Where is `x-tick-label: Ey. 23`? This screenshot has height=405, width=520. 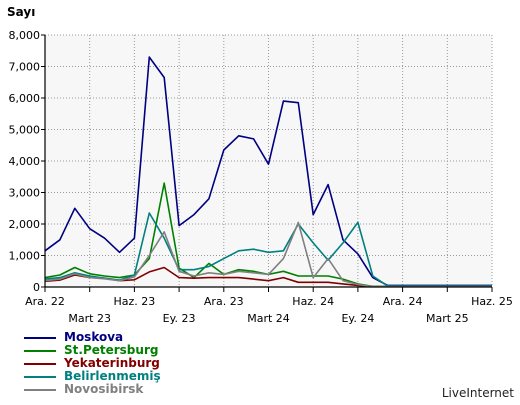 x-tick-label: Ey. 23 is located at coordinates (179, 318).